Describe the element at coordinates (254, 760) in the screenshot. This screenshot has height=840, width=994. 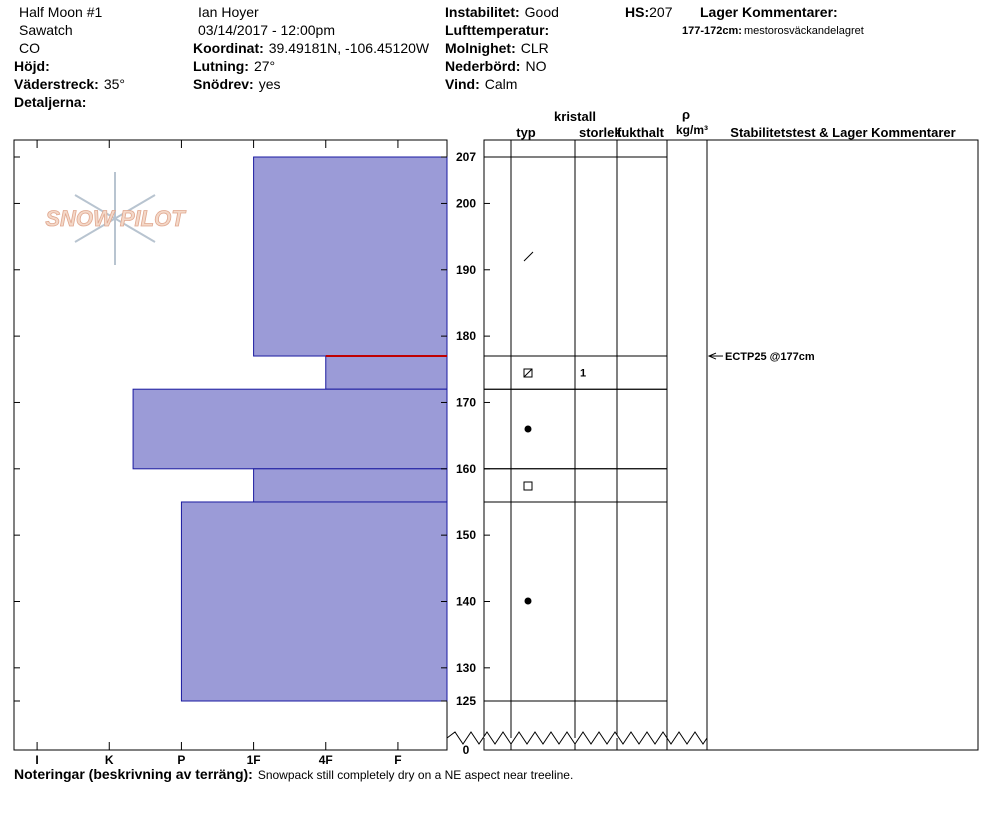
I see `x-tick-label: 1F` at that location.